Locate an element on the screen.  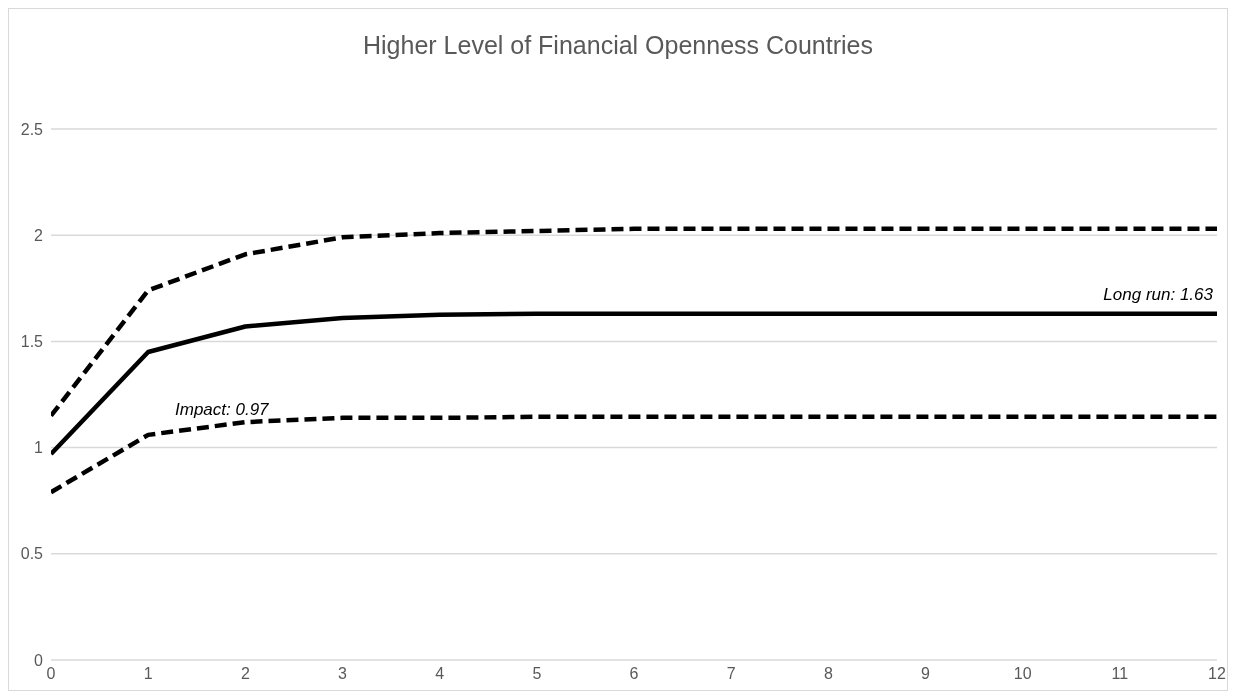
y-tick-label: 0 is located at coordinates (39, 660).